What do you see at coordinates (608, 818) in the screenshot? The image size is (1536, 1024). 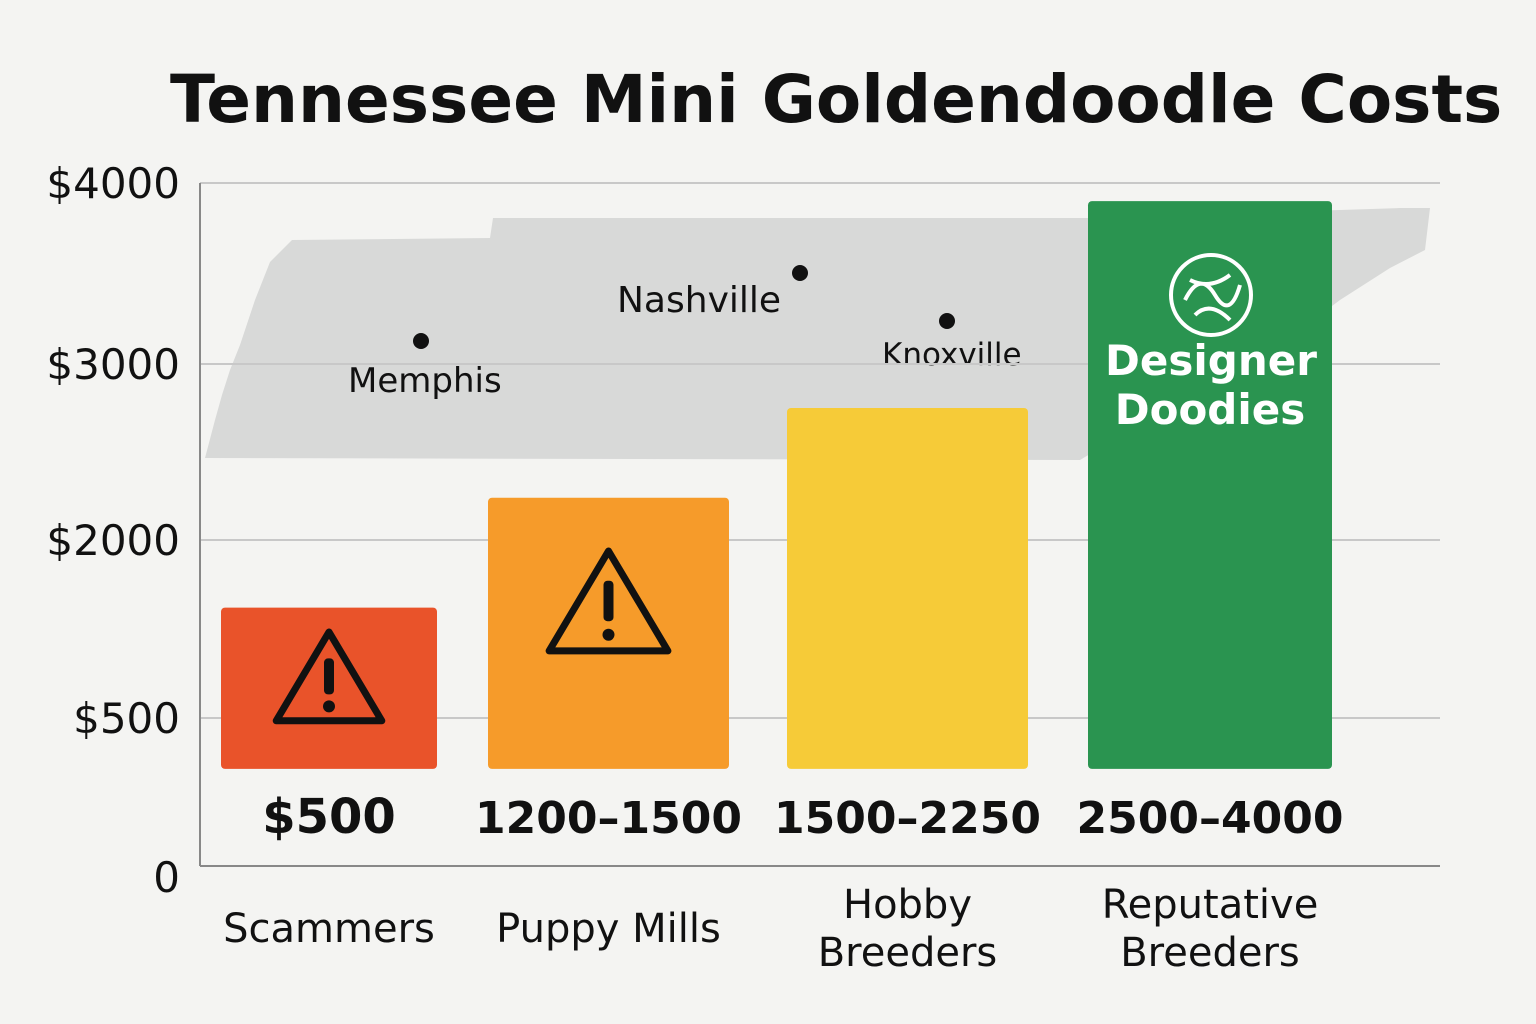 I see `data-label: 1200–1500` at bounding box center [608, 818].